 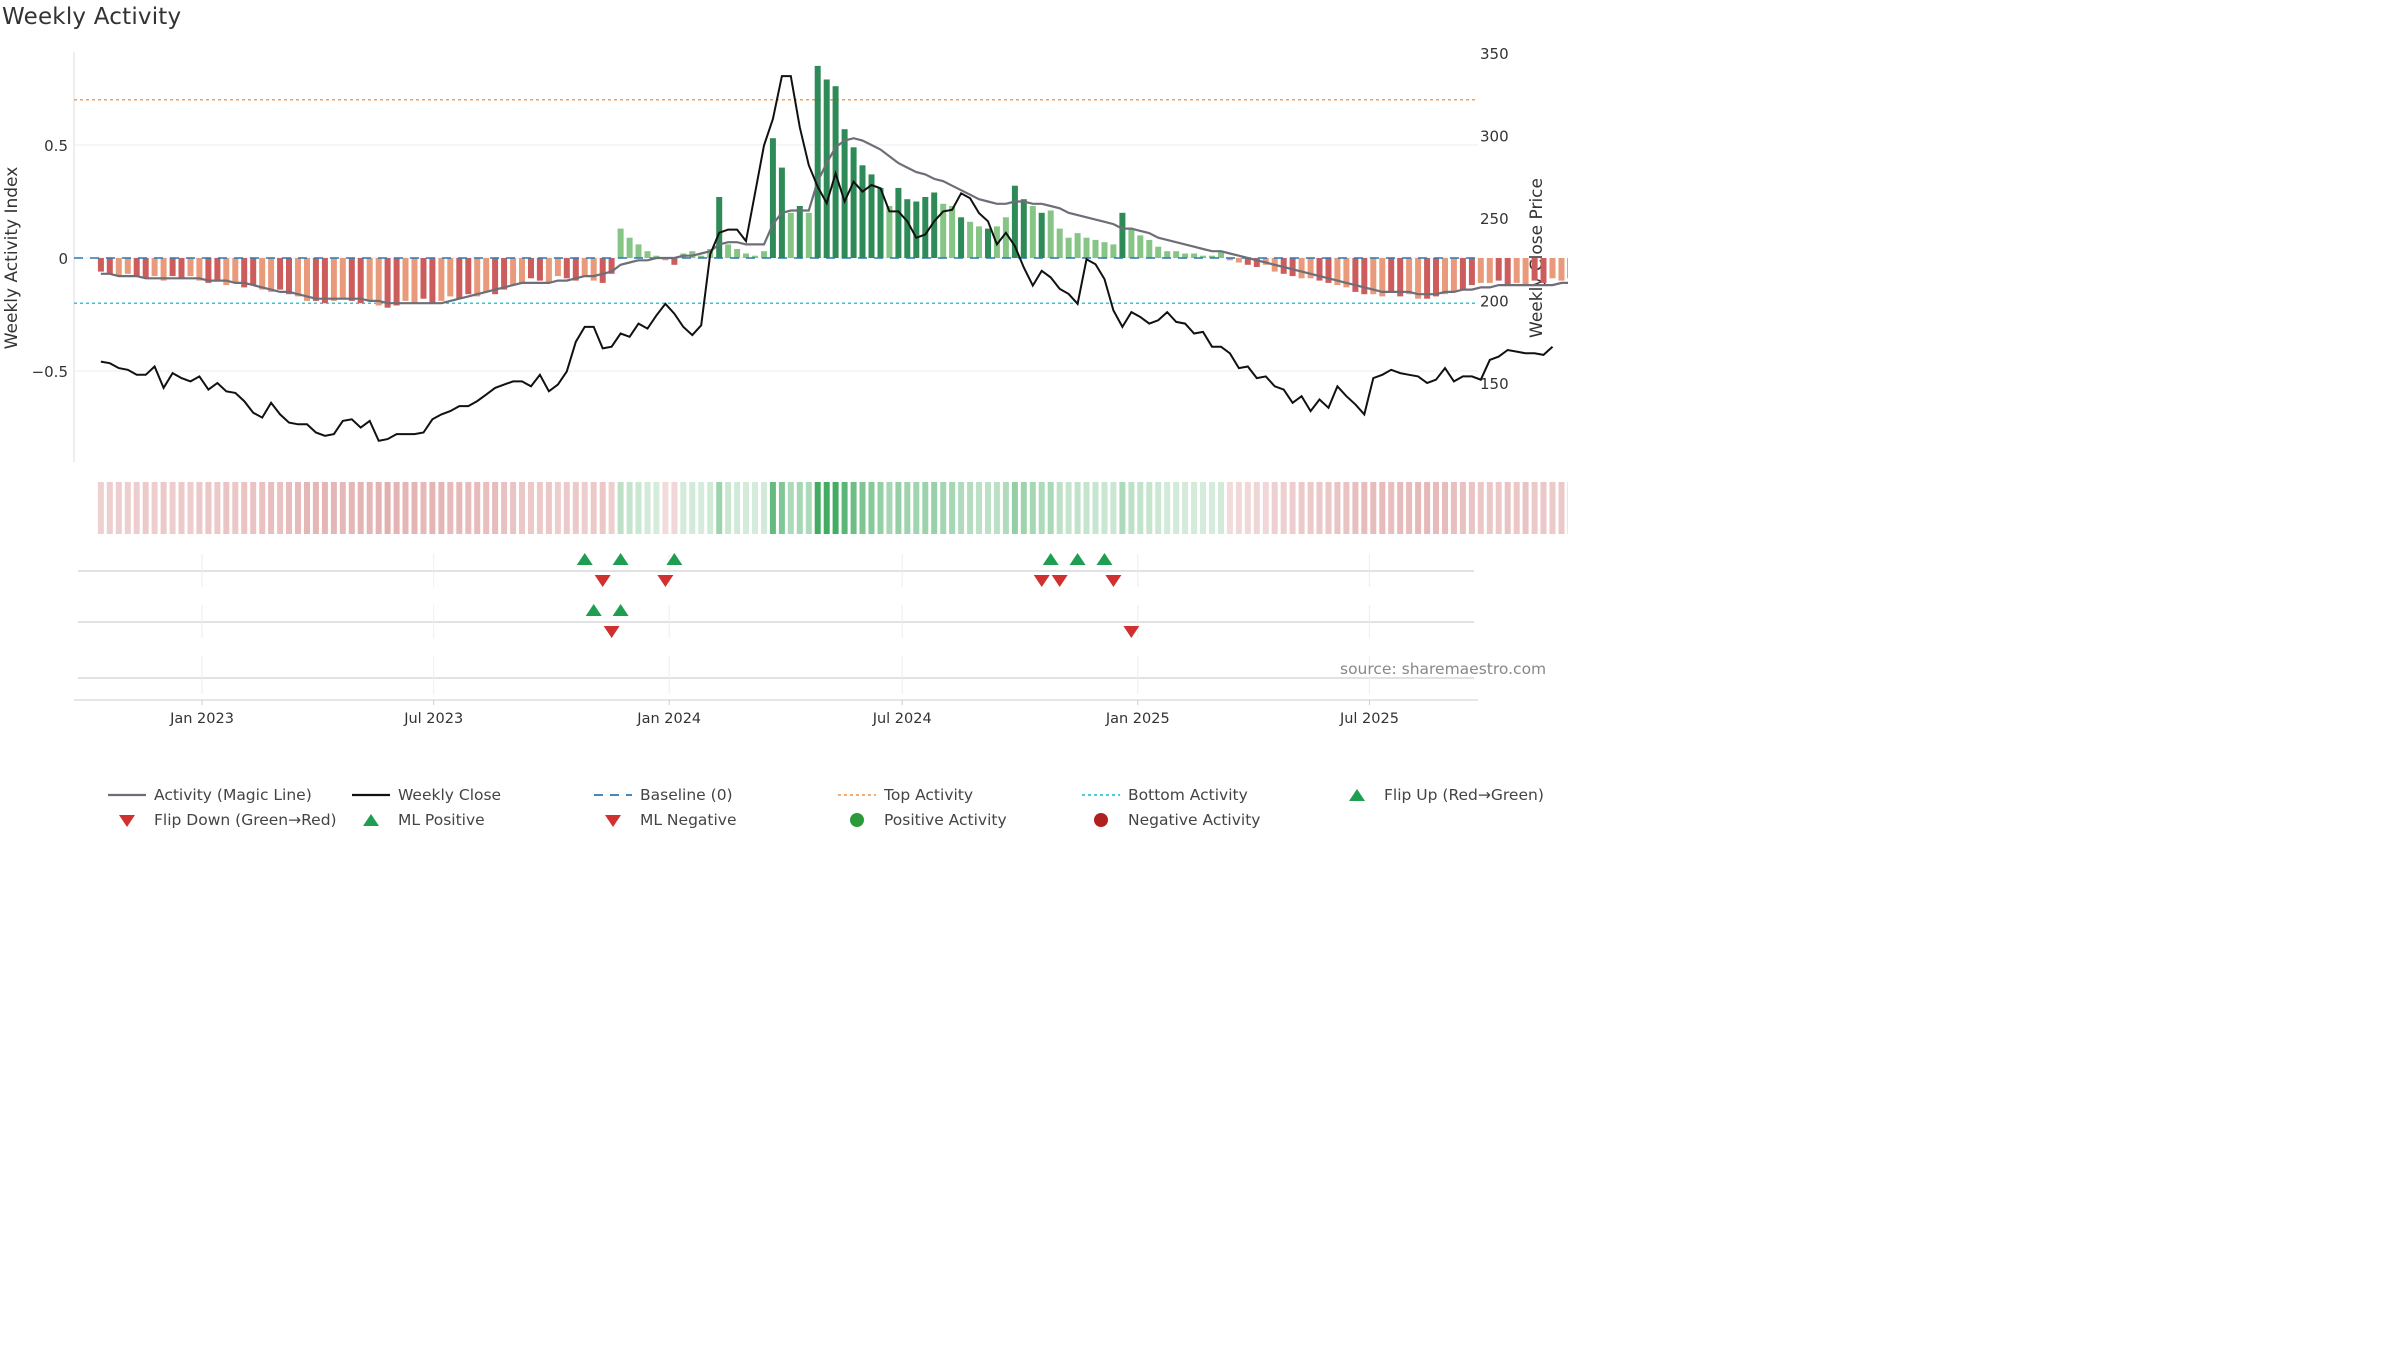 I want to click on flip-down-marker, so click(x=1041, y=581).